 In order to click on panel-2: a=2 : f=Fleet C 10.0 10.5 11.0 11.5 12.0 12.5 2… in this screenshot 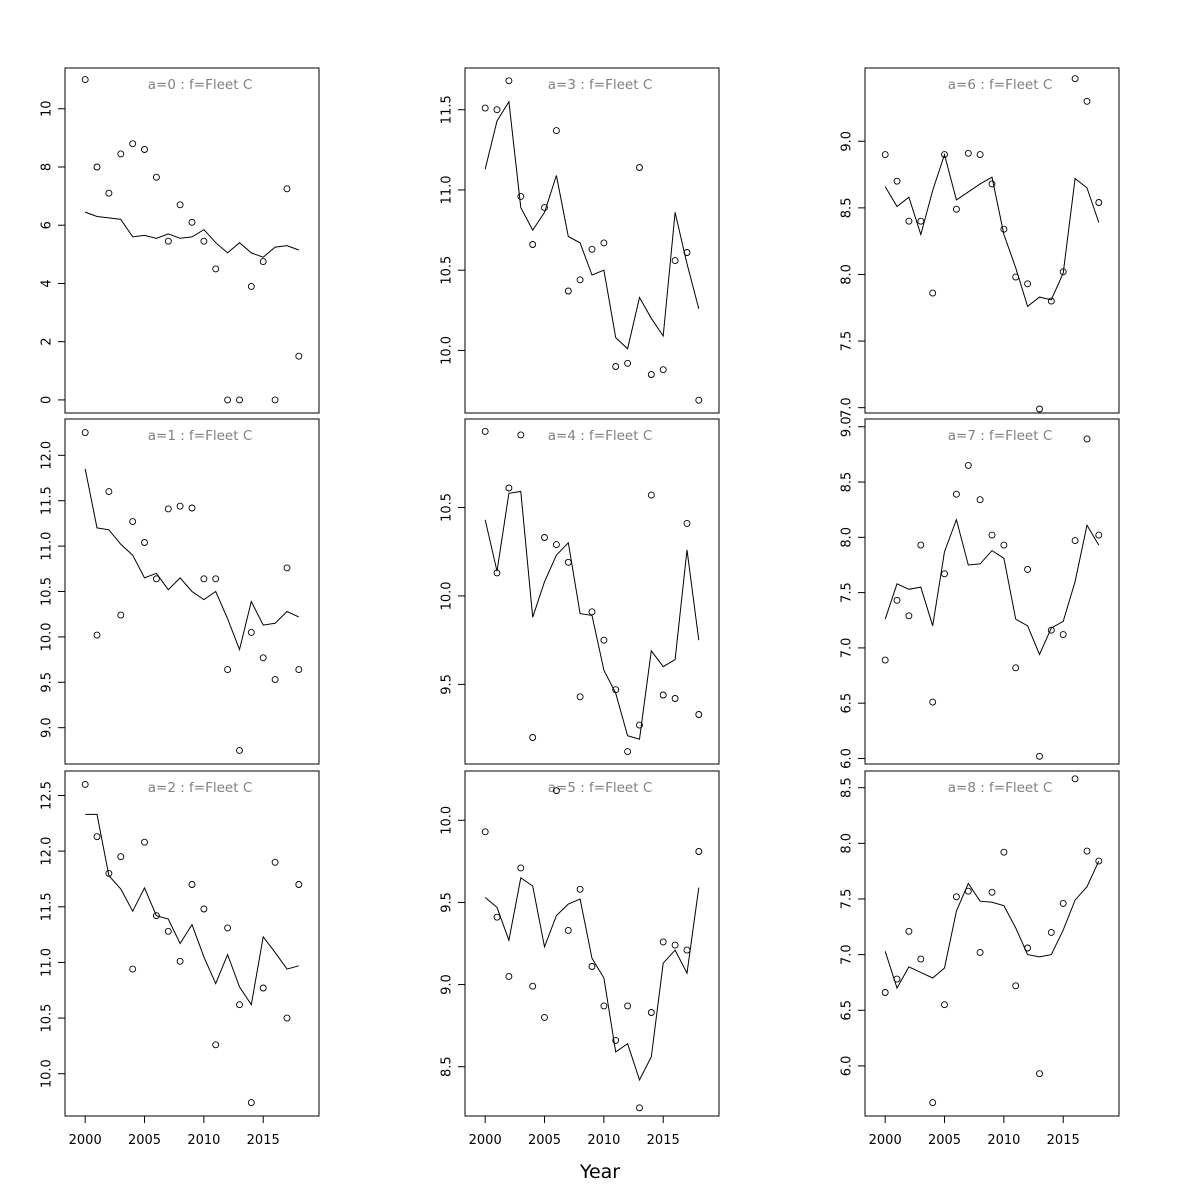, I will do `click(180, 959)`.